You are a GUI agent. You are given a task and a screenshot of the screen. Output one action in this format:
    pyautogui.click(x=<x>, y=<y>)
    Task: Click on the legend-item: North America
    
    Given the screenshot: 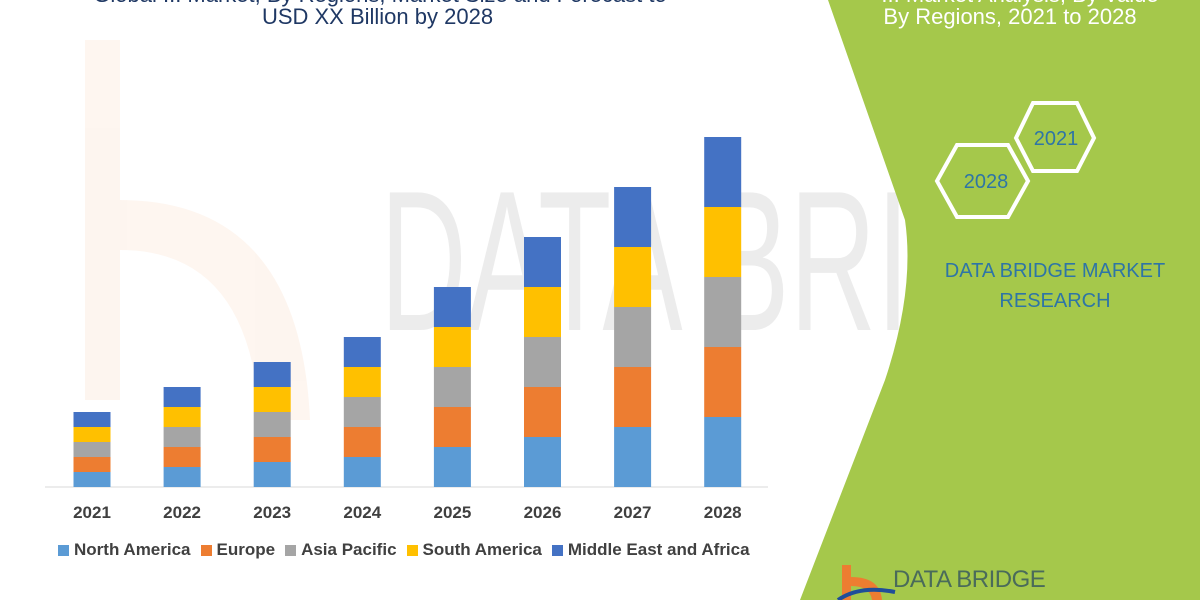 What is the action you would take?
    pyautogui.click(x=124, y=550)
    